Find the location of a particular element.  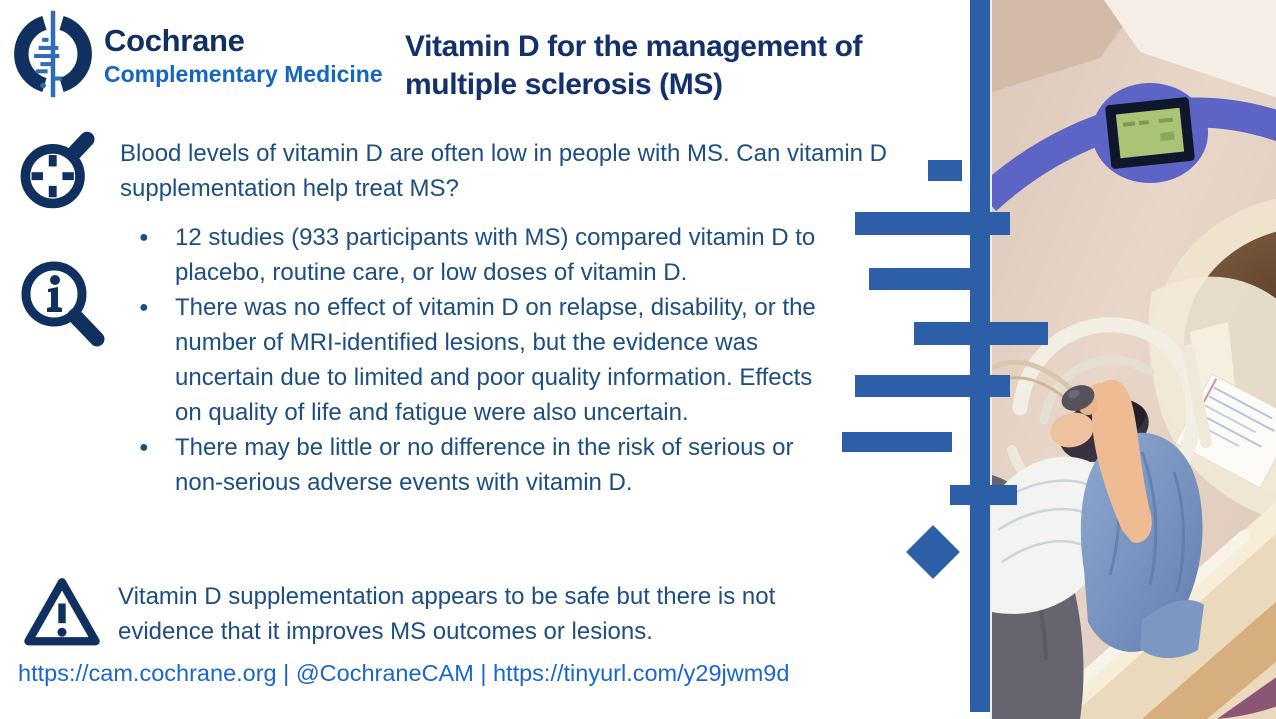

footer-link-cam: https://cam.cochrane.org is located at coordinates (147, 673).